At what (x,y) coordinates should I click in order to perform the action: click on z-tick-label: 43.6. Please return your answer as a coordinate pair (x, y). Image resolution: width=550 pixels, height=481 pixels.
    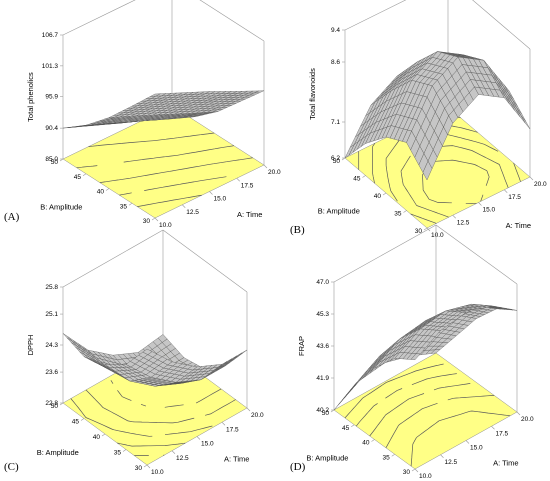
    Looking at the image, I should click on (322, 346).